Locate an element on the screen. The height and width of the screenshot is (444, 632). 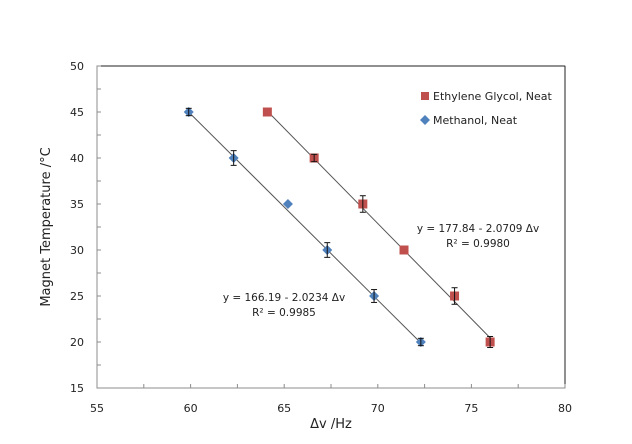
x-tick-label: 60 is located at coordinates (191, 408).